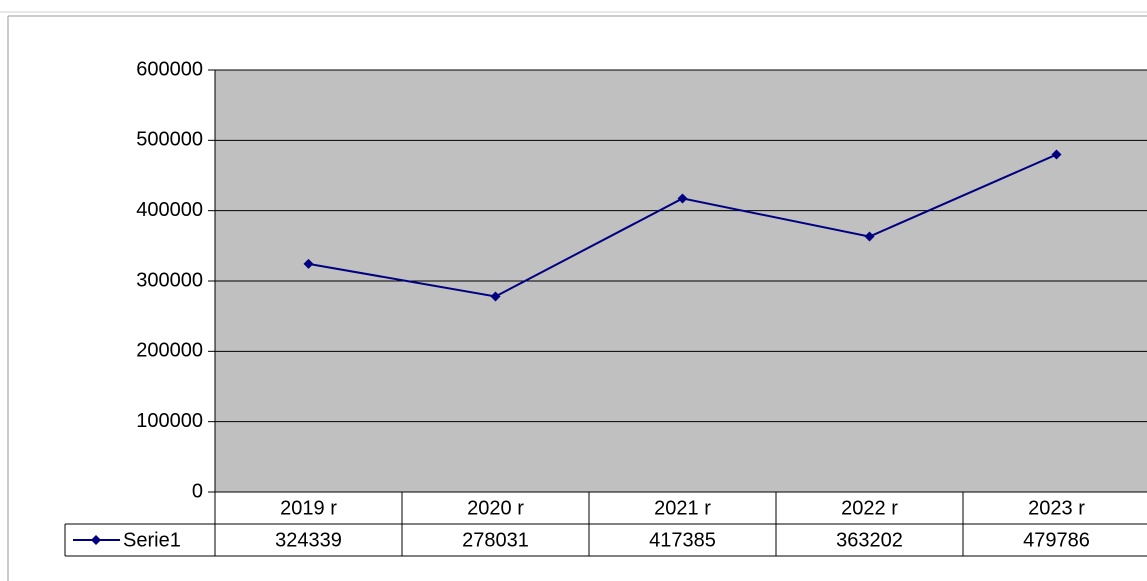  What do you see at coordinates (869, 540) in the screenshot?
I see `table-value: 363202` at bounding box center [869, 540].